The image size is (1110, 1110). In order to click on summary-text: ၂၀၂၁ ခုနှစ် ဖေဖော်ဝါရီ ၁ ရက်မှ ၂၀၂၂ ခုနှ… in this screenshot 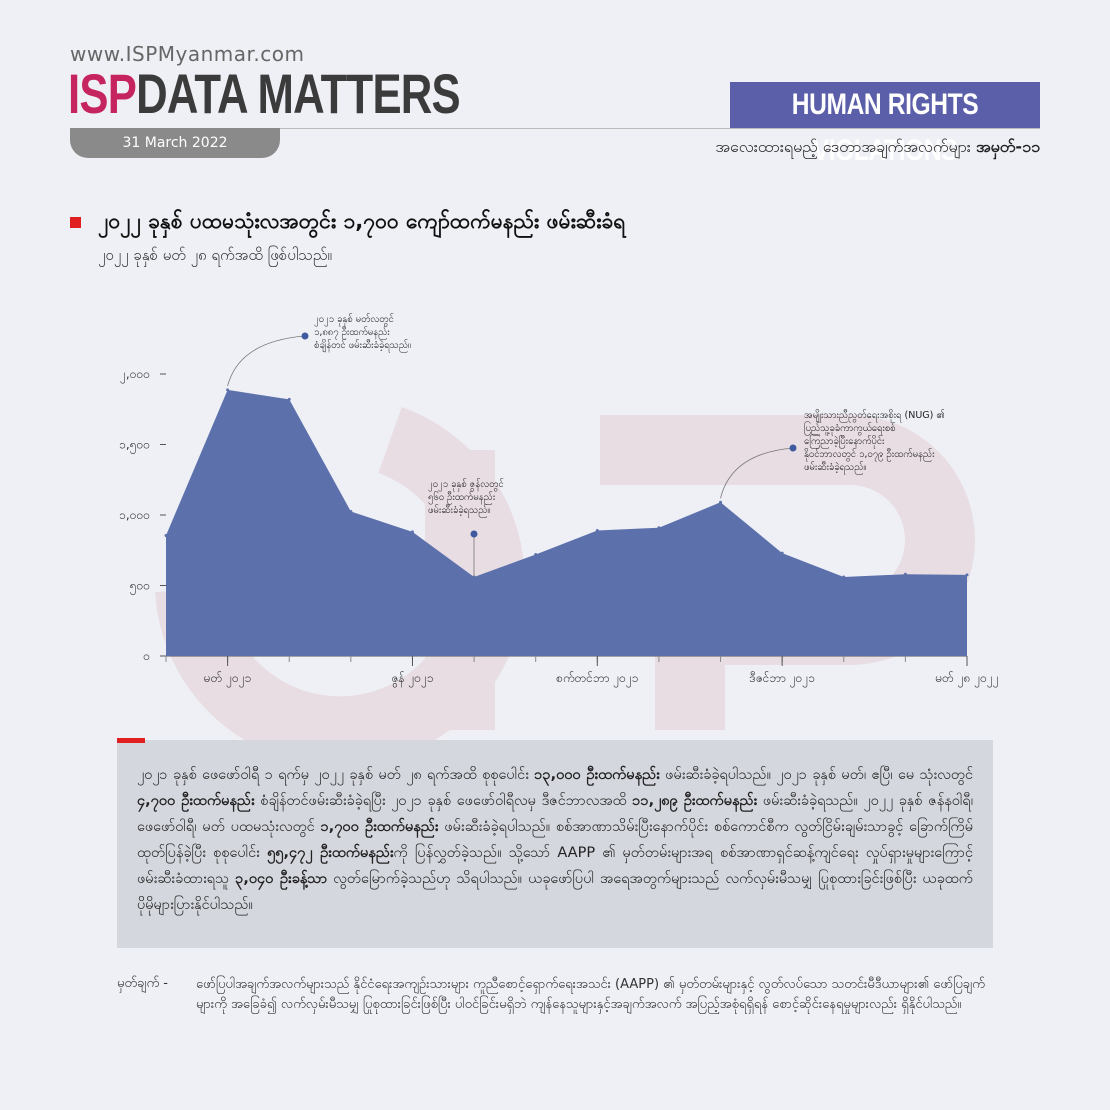, I will do `click(555, 840)`.